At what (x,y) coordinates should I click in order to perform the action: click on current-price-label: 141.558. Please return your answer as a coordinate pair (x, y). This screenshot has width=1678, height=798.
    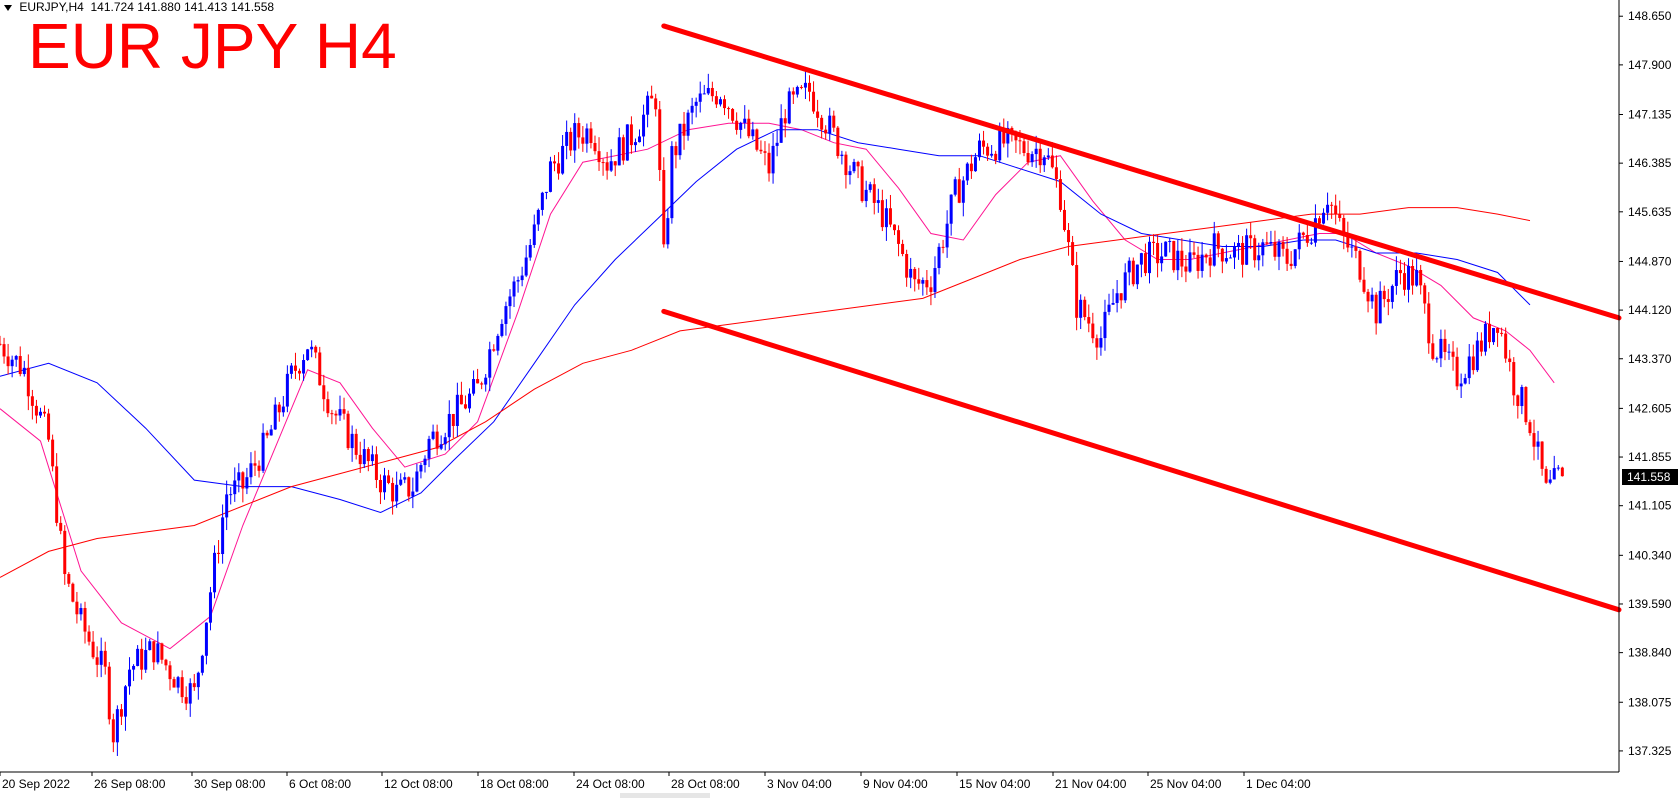
    Looking at the image, I should click on (1650, 477).